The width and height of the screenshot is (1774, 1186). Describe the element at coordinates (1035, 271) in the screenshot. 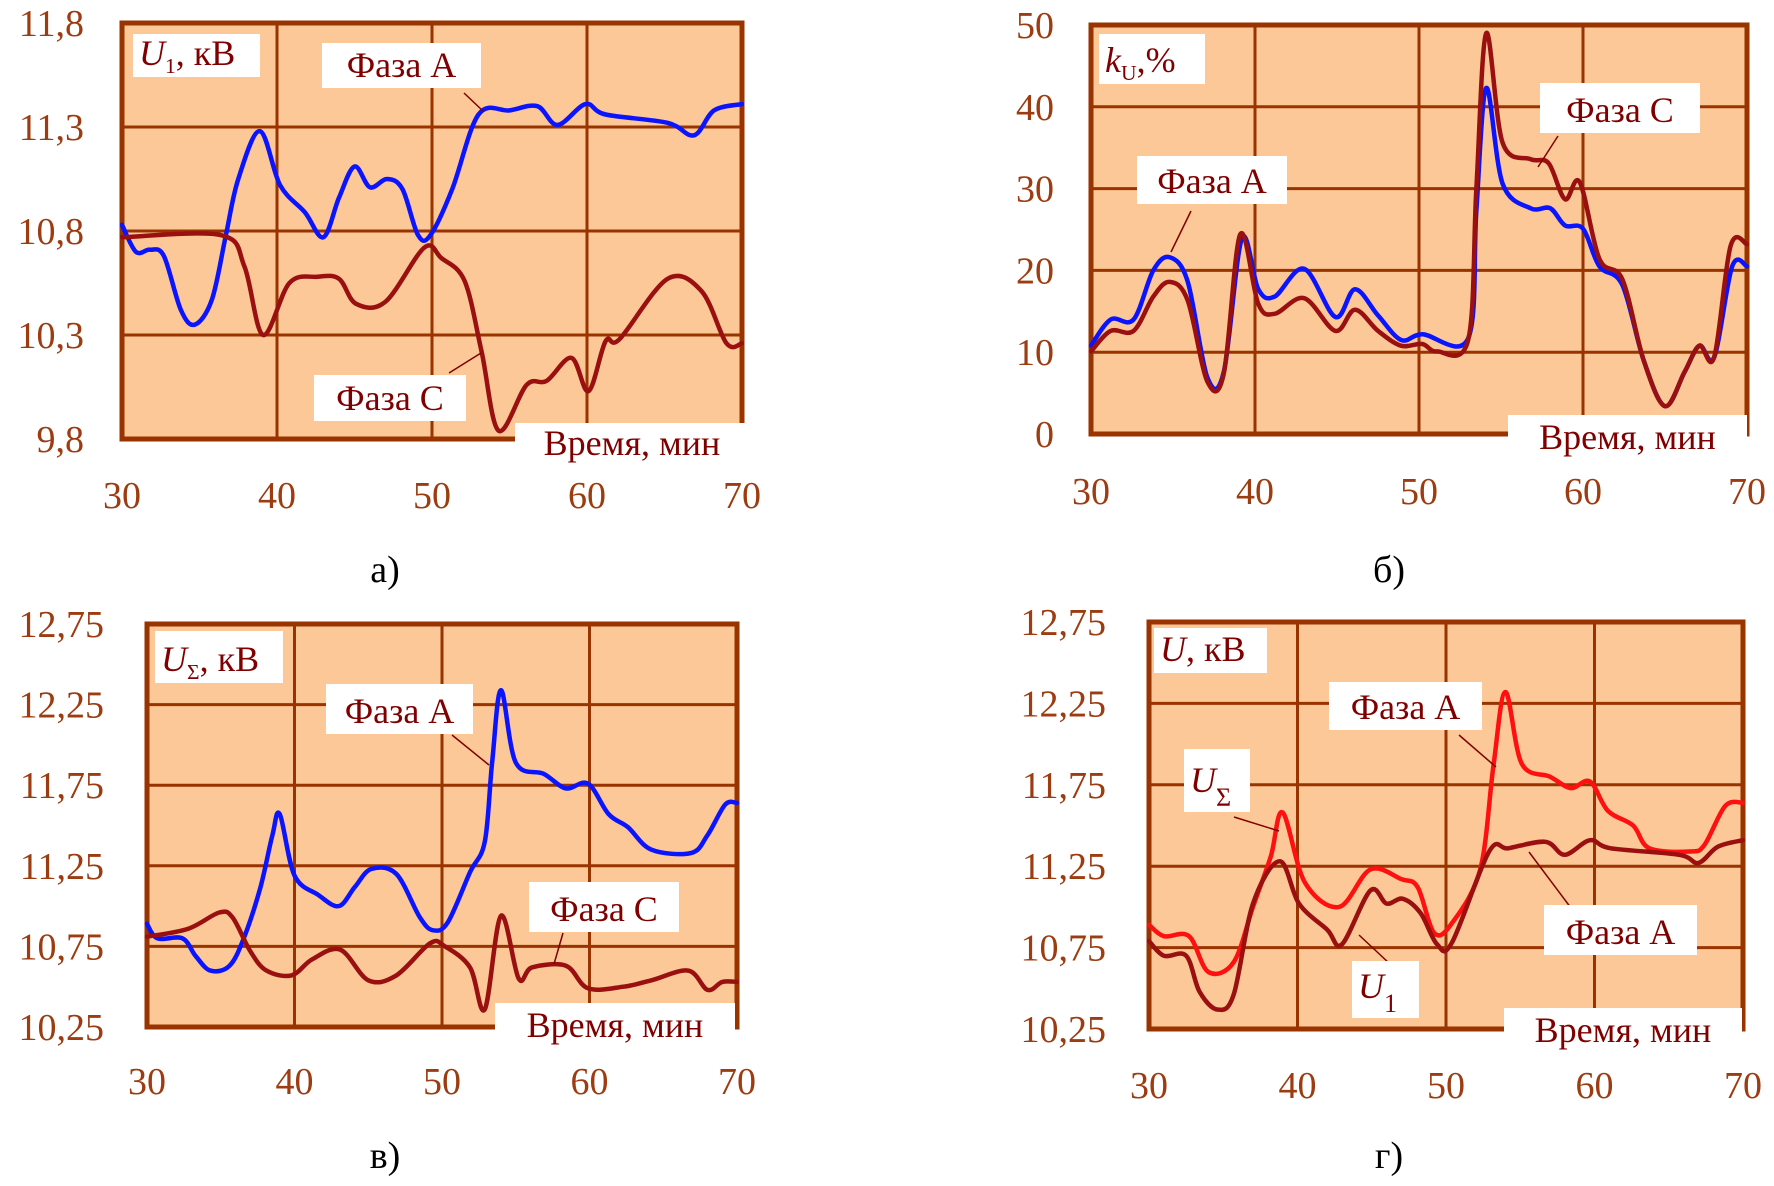

I see `y-tick-label: 20` at that location.